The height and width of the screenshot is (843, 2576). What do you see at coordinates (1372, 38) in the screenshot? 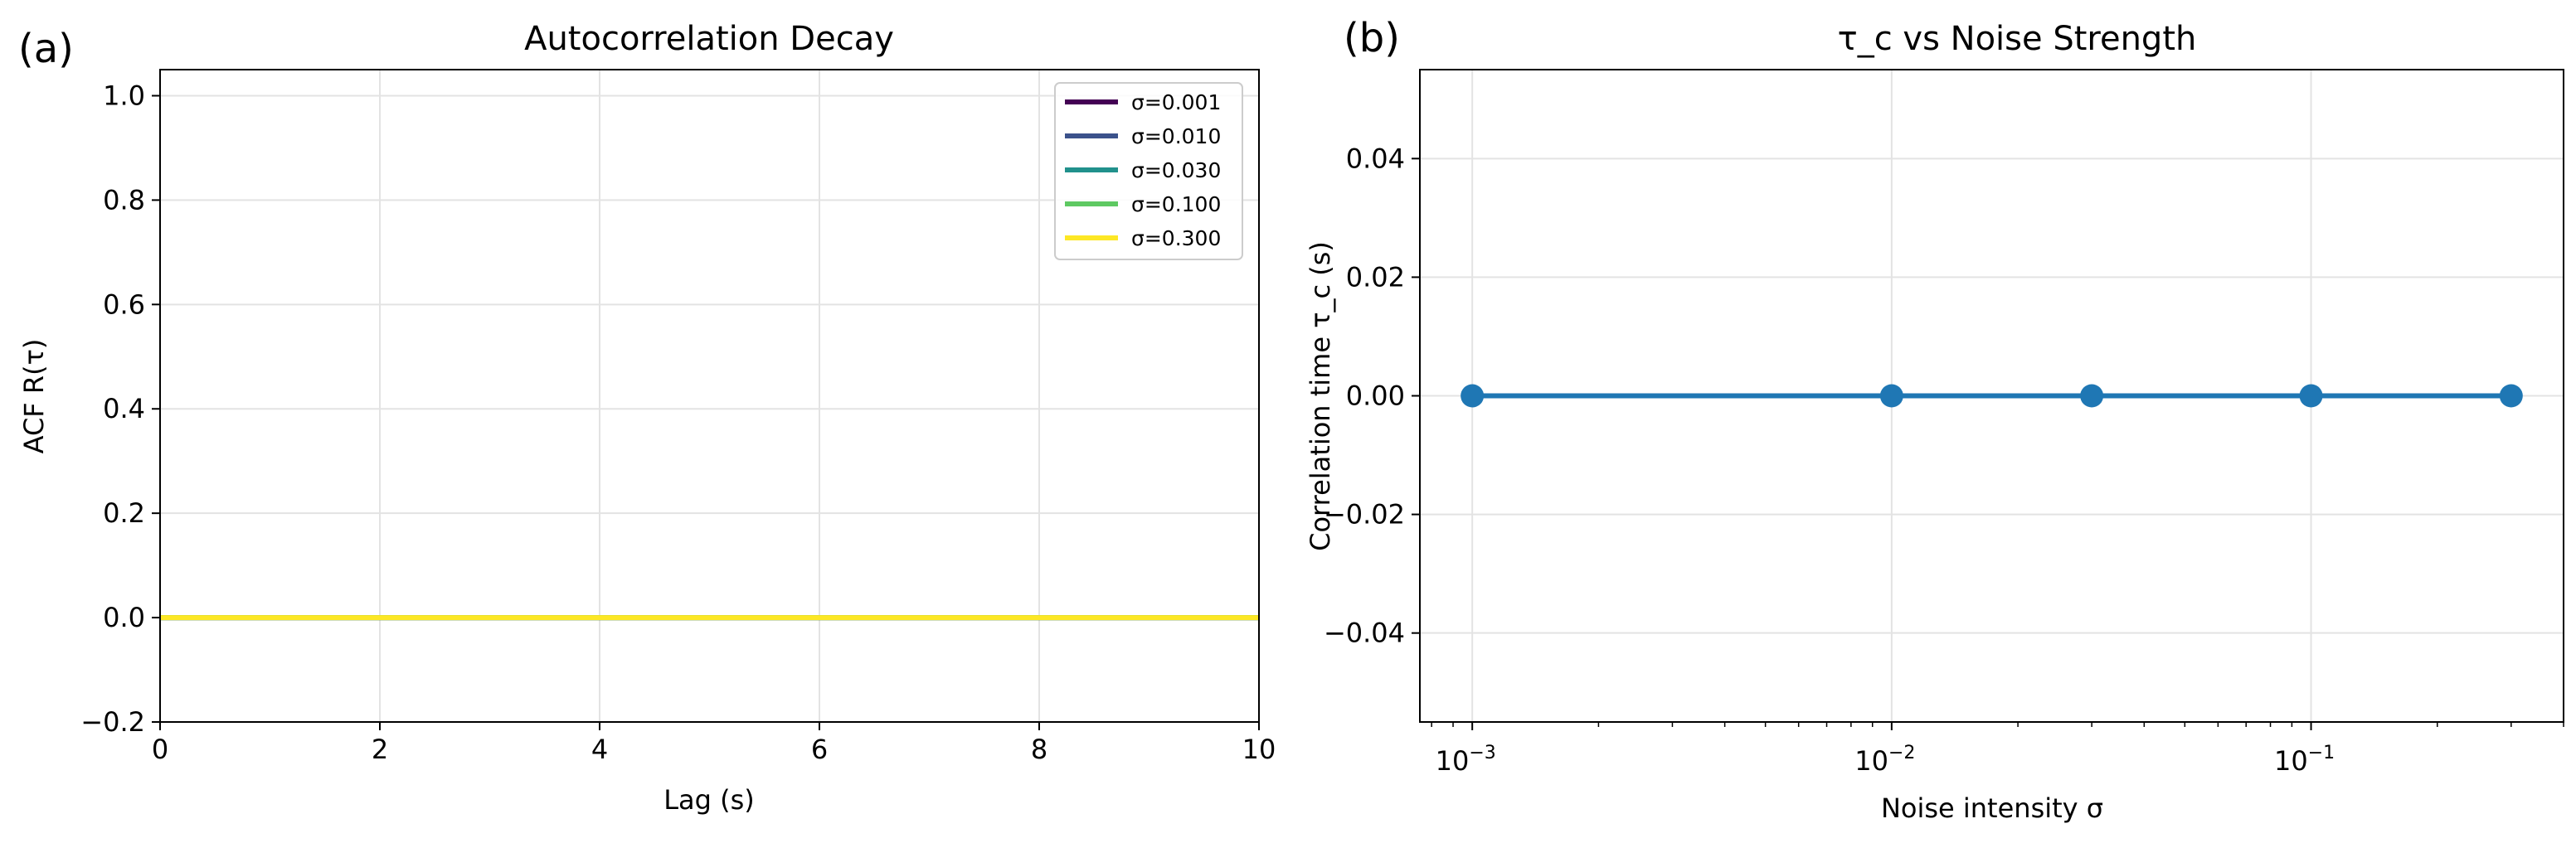
I see `panel-b-label: (b)` at bounding box center [1372, 38].